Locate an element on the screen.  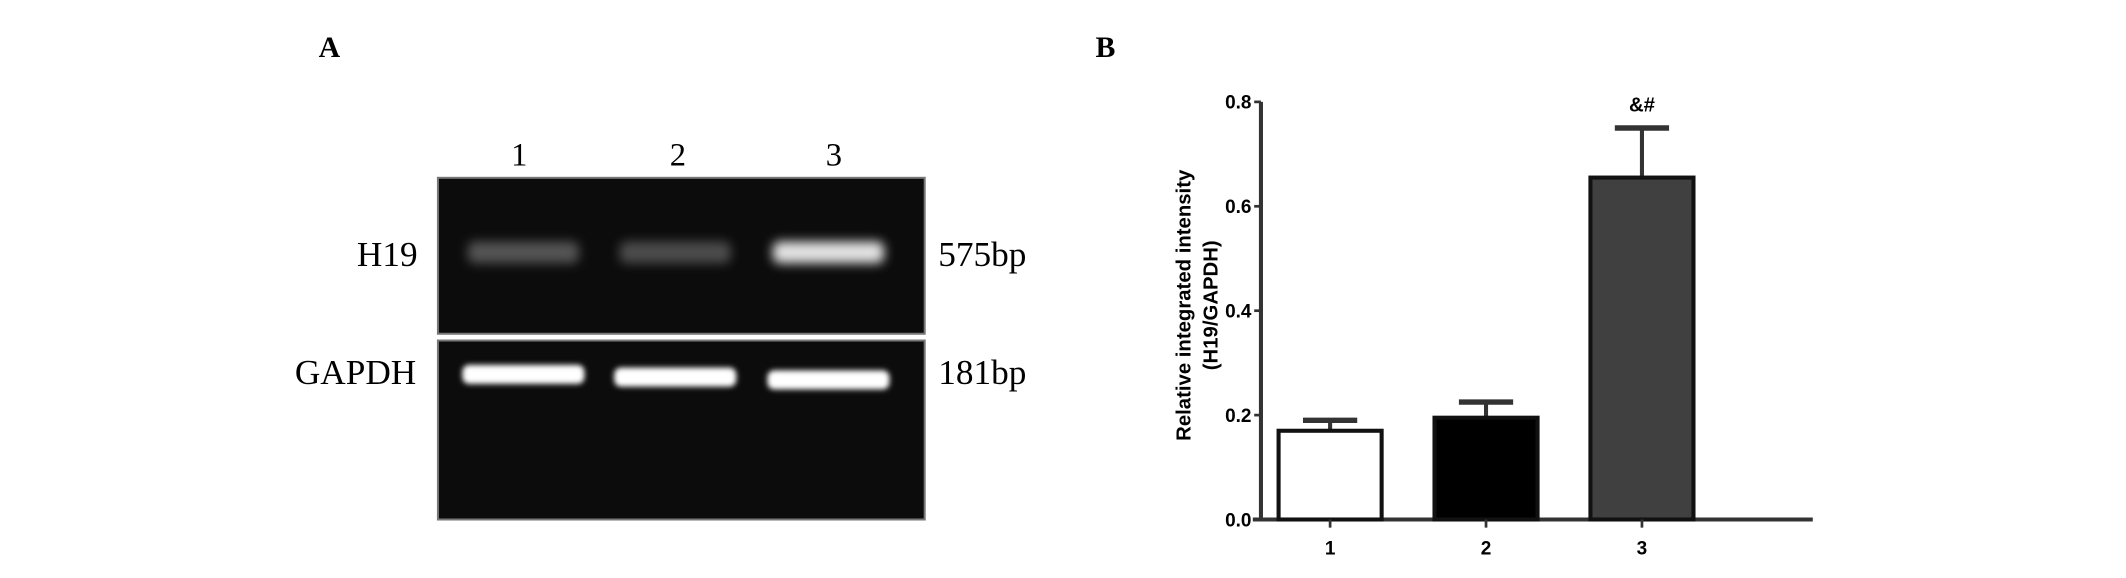
row-label-h19: H19 is located at coordinates (387, 254).